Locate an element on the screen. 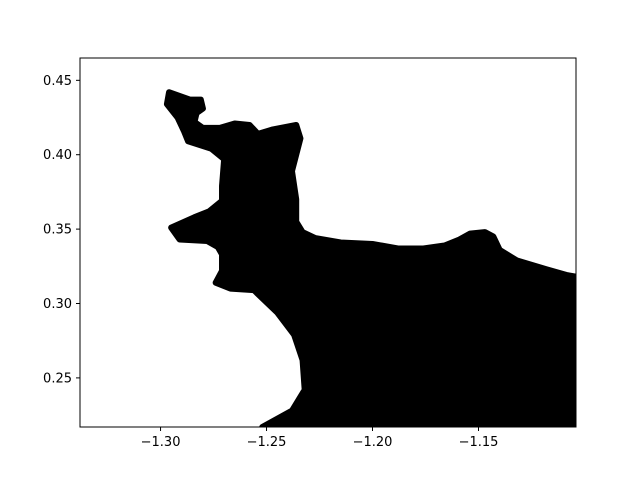 This screenshot has width=640, height=480. y-axis: 0.25 0.30 0.35 0.40 0.45 is located at coordinates (61, 230).